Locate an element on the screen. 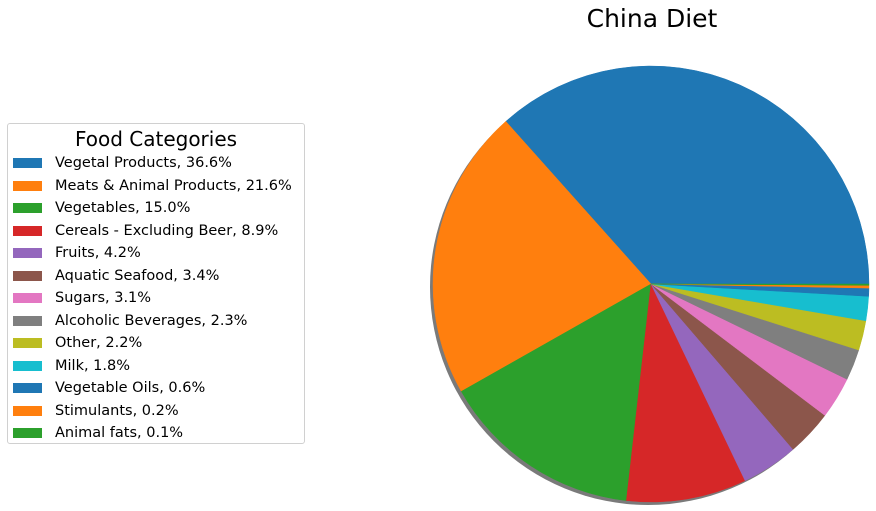  legend-entry: Animal fats, 0.1% is located at coordinates (98, 433).